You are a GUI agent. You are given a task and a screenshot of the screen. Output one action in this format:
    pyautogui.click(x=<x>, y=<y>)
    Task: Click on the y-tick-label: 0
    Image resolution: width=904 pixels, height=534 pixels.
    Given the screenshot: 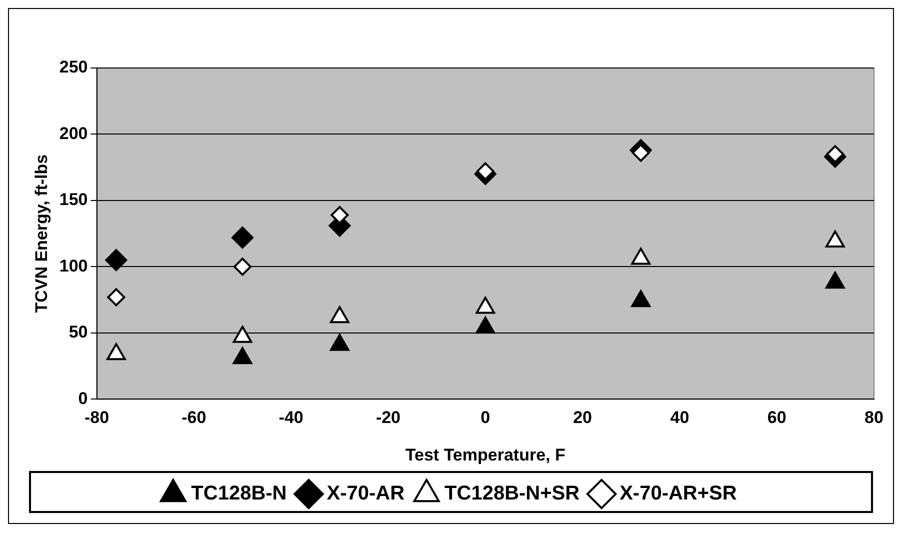 What is the action you would take?
    pyautogui.click(x=83, y=398)
    